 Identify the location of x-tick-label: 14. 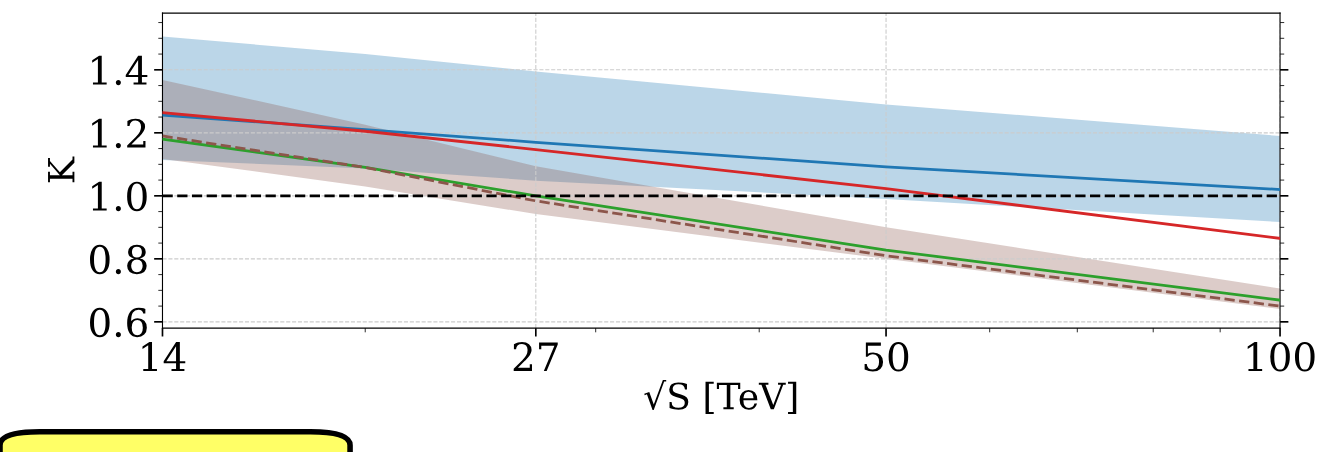
(164, 356).